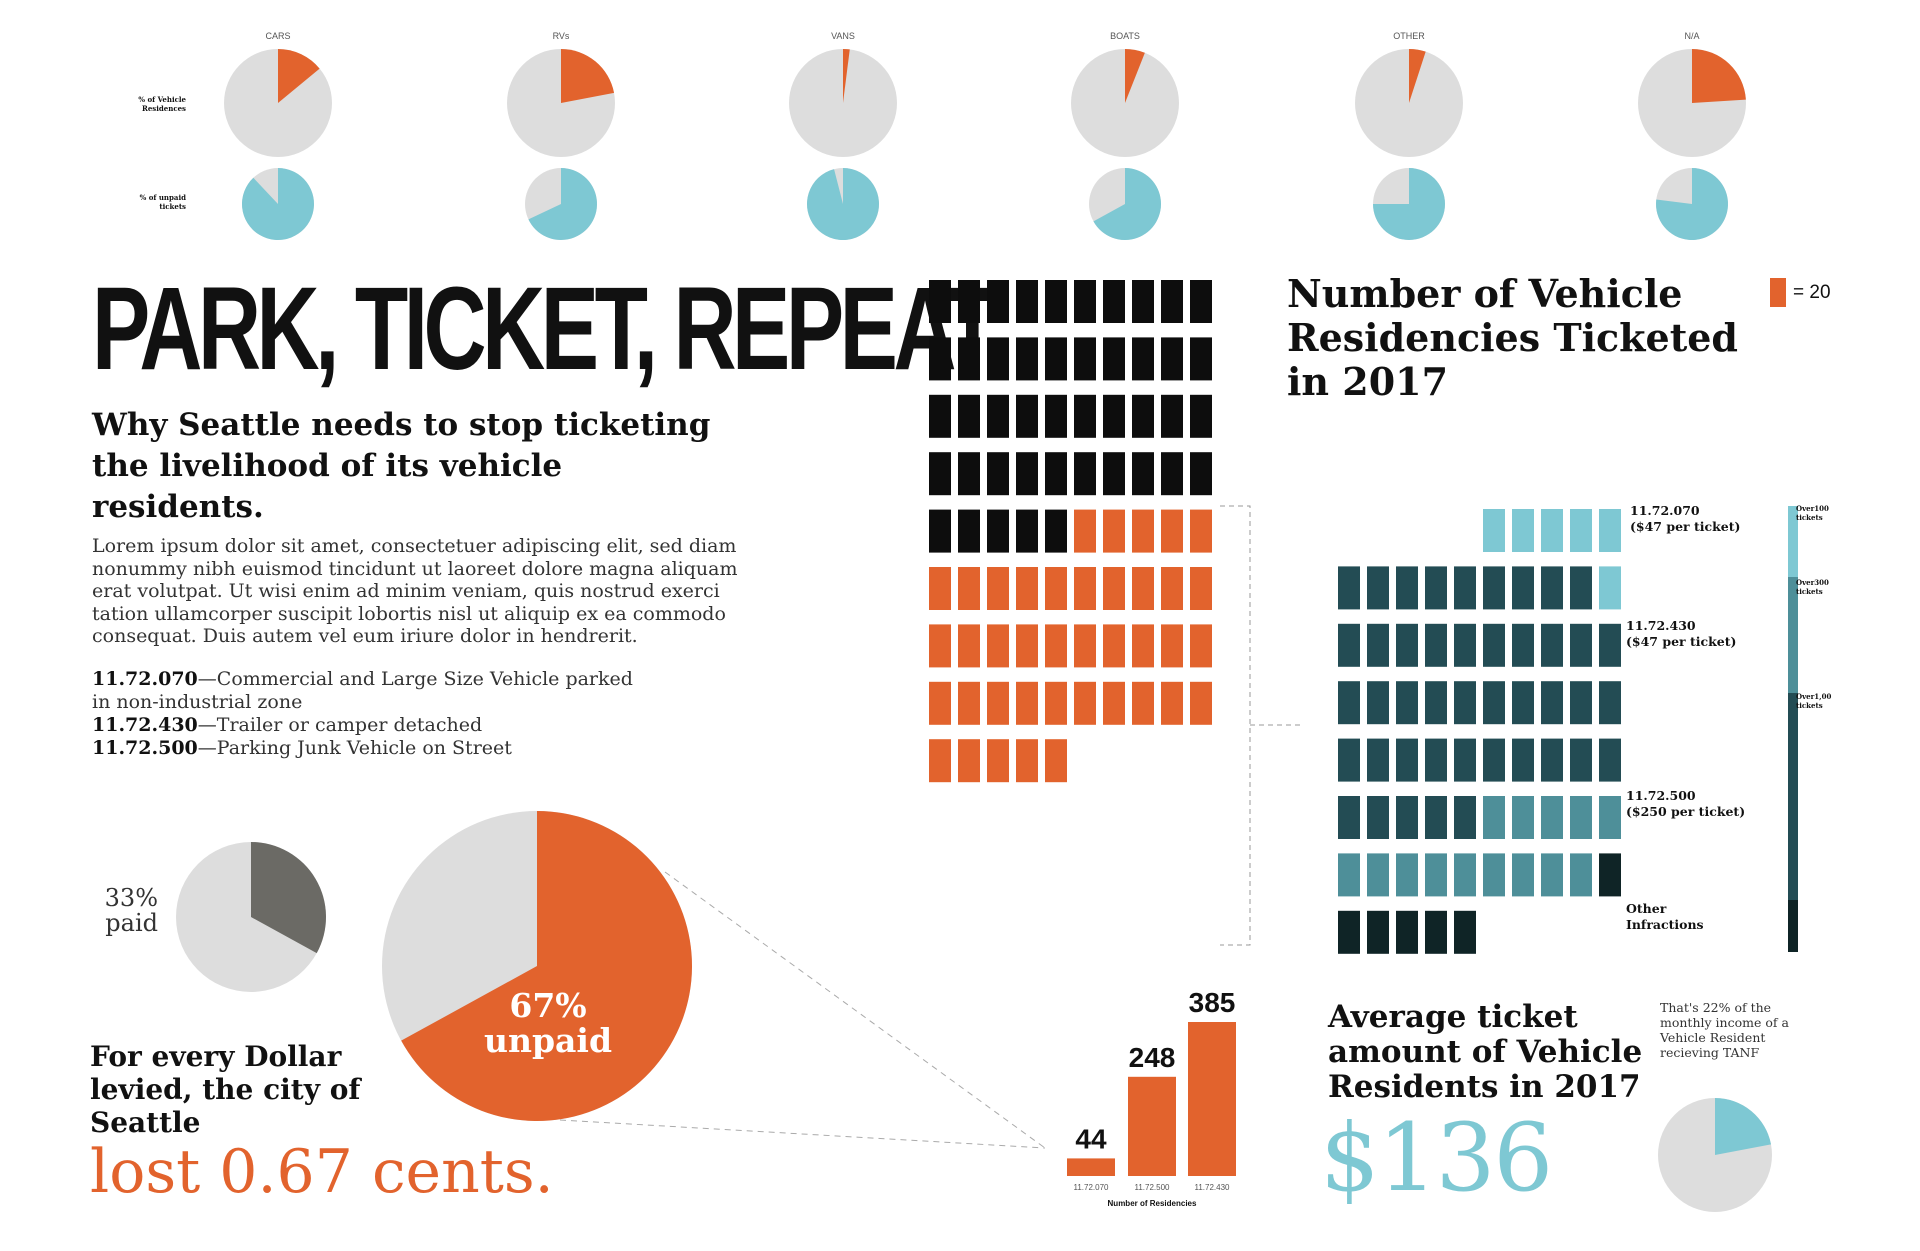 The width and height of the screenshot is (1920, 1251). What do you see at coordinates (322, 1172) in the screenshot?
I see `lost-amount: lost 0.67 cents.` at bounding box center [322, 1172].